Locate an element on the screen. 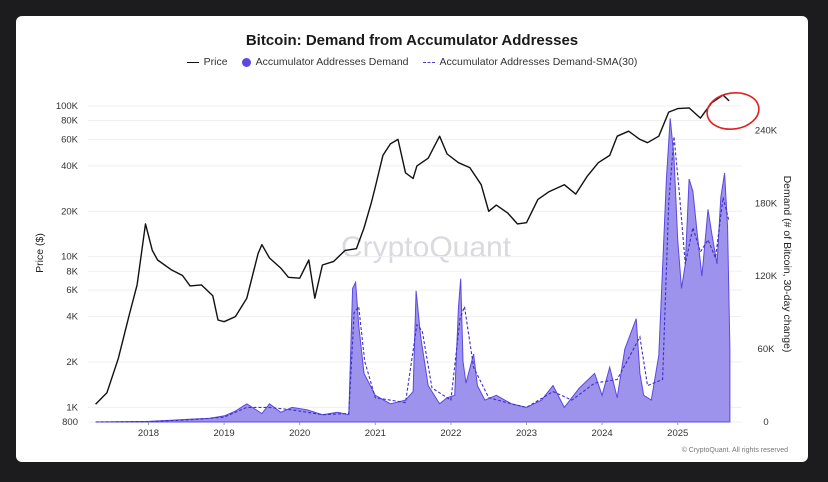 This screenshot has height=482, width=828. legend-line-swatch is located at coordinates (192, 62).